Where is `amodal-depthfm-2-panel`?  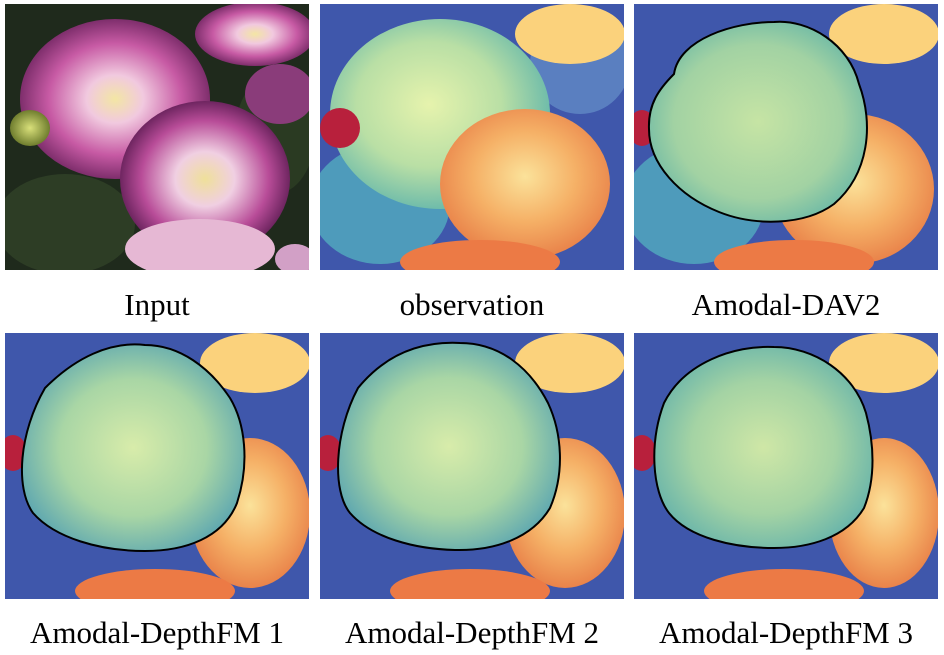
amodal-depthfm-2-panel is located at coordinates (472, 466).